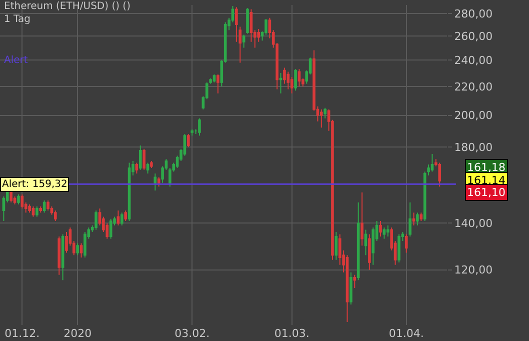 The width and height of the screenshot is (529, 341). What do you see at coordinates (473, 223) in the screenshot?
I see `y-tick-label: 140,00` at bounding box center [473, 223].